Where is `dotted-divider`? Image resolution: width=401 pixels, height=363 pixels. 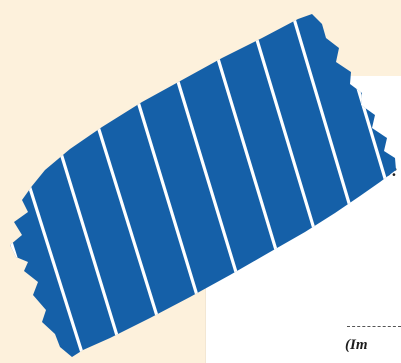 dotted-divider is located at coordinates (374, 326).